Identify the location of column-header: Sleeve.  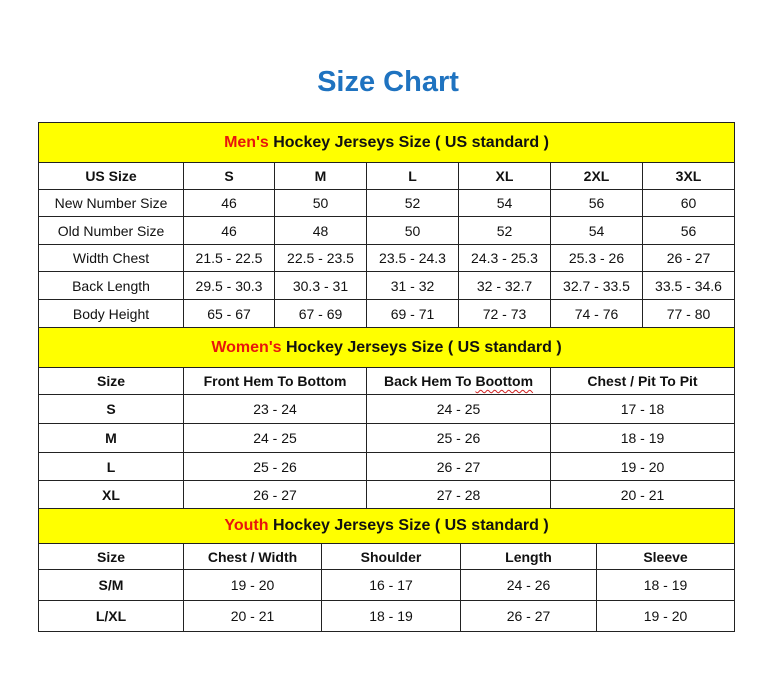
(665, 556).